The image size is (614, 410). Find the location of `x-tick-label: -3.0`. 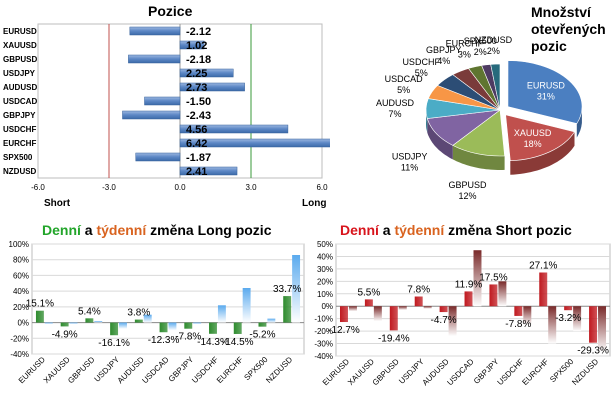

x-tick-label: -3.0 is located at coordinates (109, 187).